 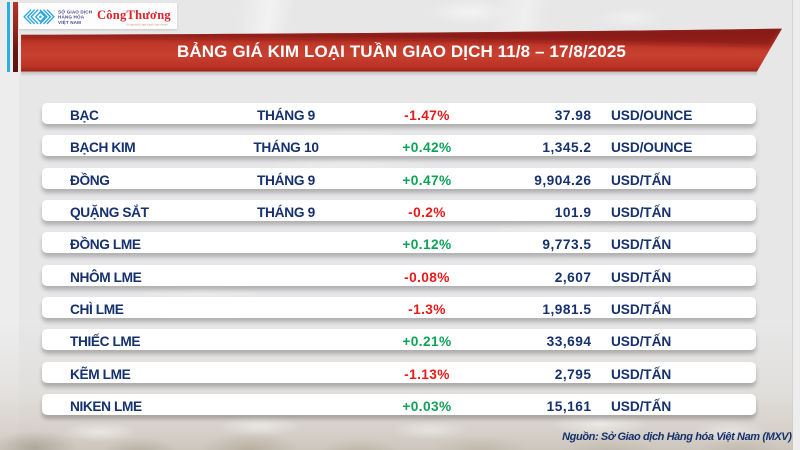 What do you see at coordinates (55, 11) in the screenshot?
I see `svg-text: ™` at bounding box center [55, 11].